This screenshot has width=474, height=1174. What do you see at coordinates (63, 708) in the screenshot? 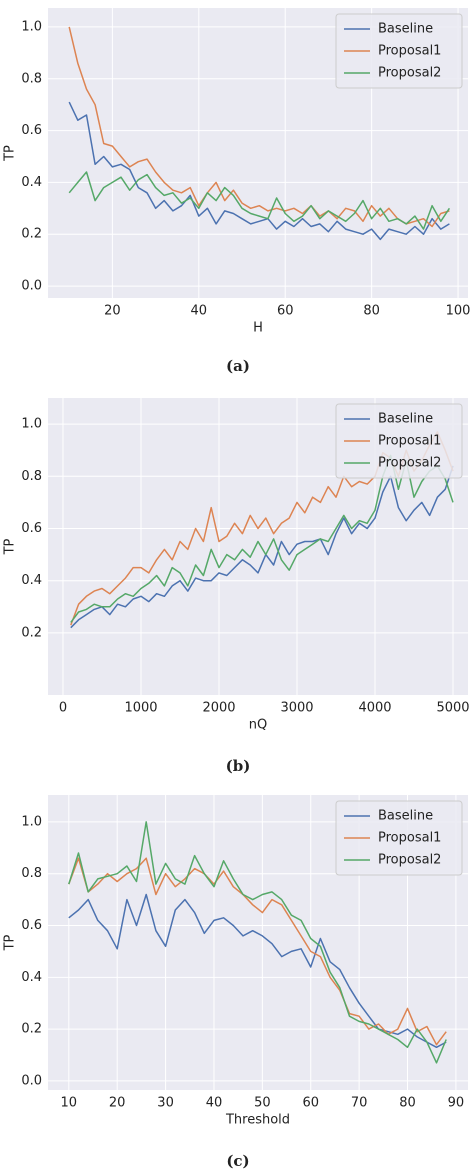
I see `x-tick-label: 0` at bounding box center [63, 708].